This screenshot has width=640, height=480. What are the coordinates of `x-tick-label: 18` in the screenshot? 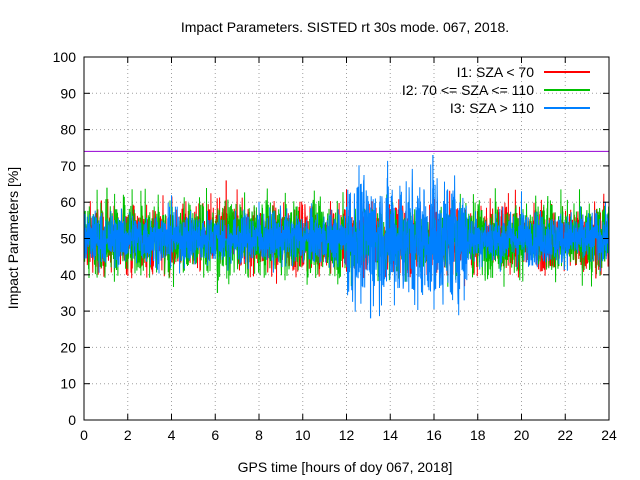 It's located at (478, 435).